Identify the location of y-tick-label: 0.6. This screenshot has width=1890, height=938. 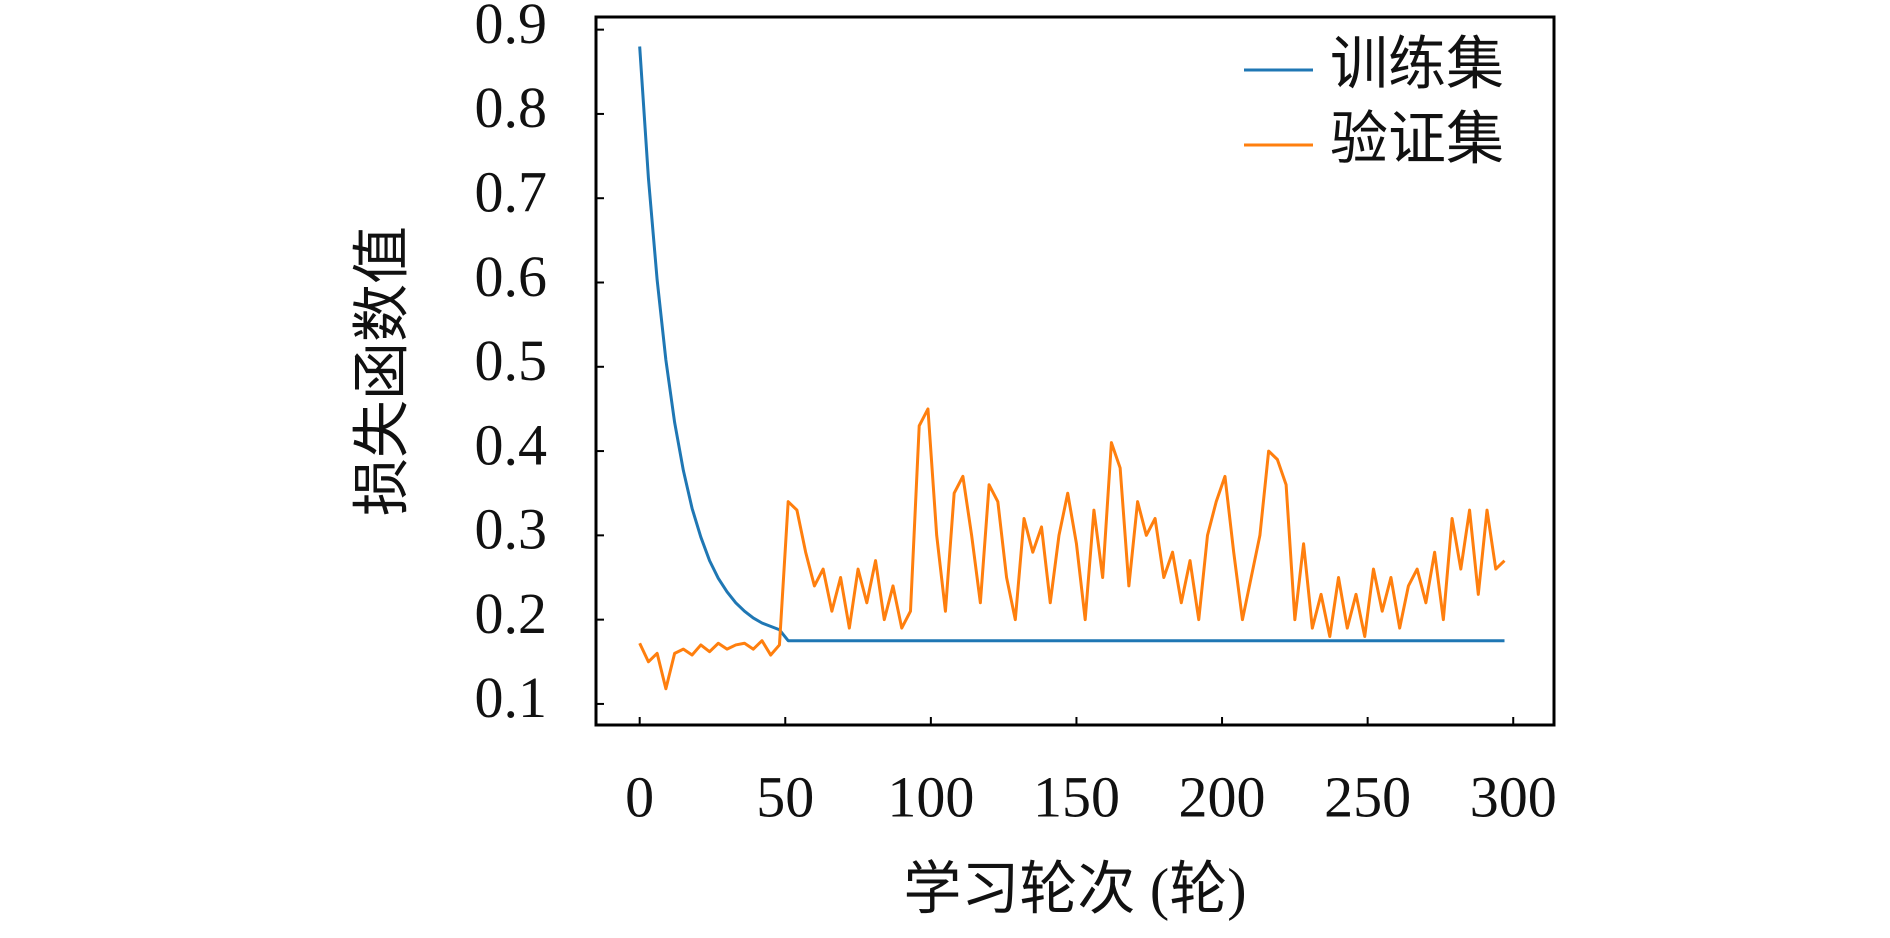
(511, 276).